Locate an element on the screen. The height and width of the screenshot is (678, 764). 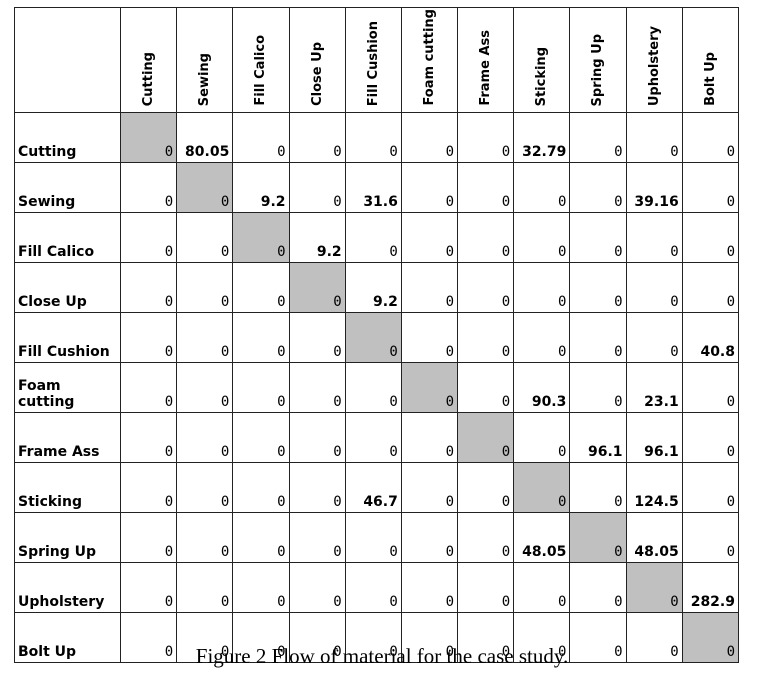
row-label: Cutting is located at coordinates (67, 137).